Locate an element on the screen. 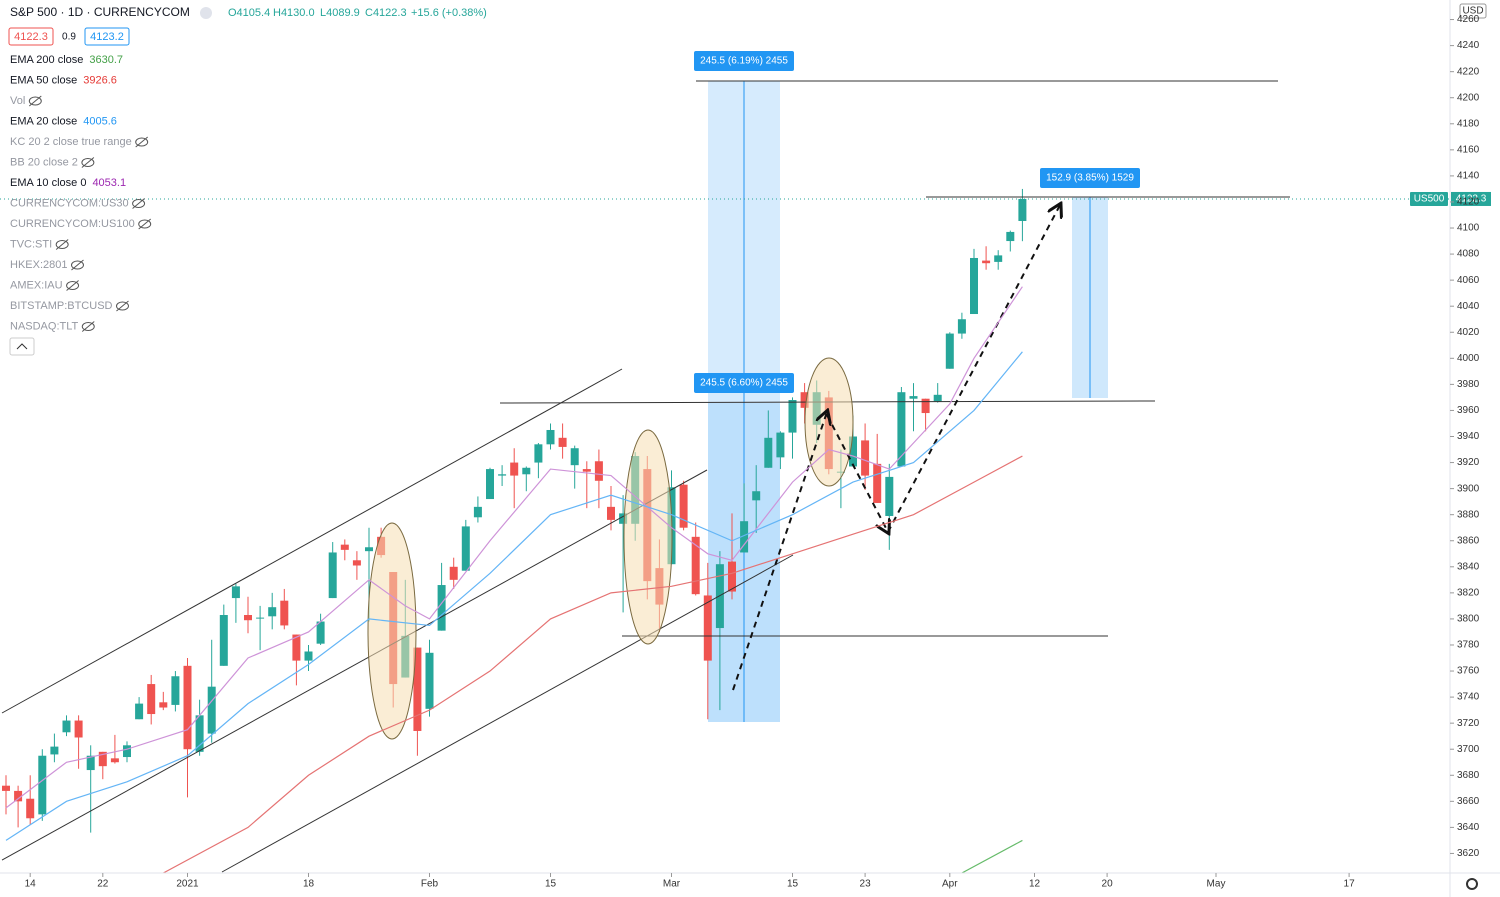  indicator-line is located at coordinates (992, 856).